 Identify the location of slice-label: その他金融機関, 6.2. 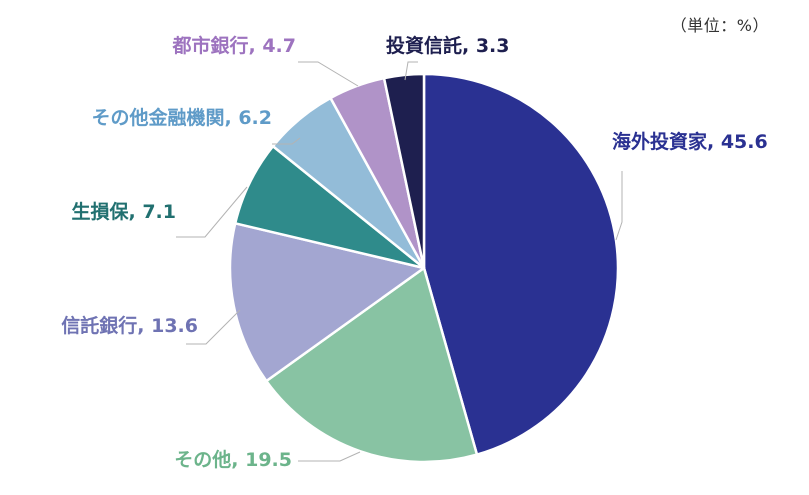
(182, 117).